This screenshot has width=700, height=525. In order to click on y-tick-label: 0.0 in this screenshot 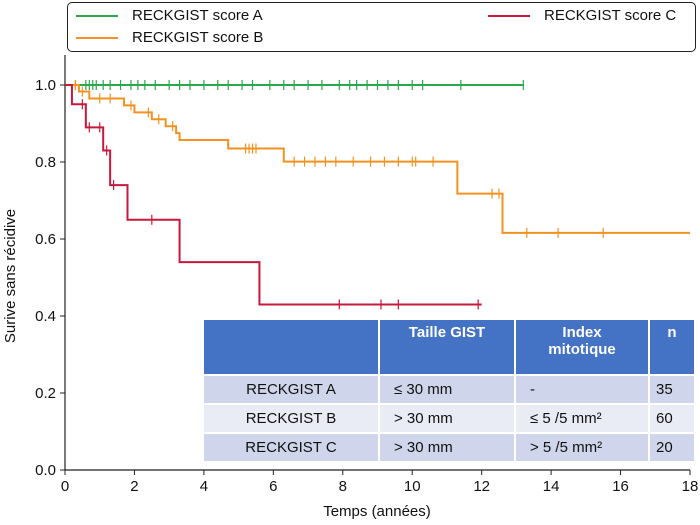, I will do `click(45, 470)`.